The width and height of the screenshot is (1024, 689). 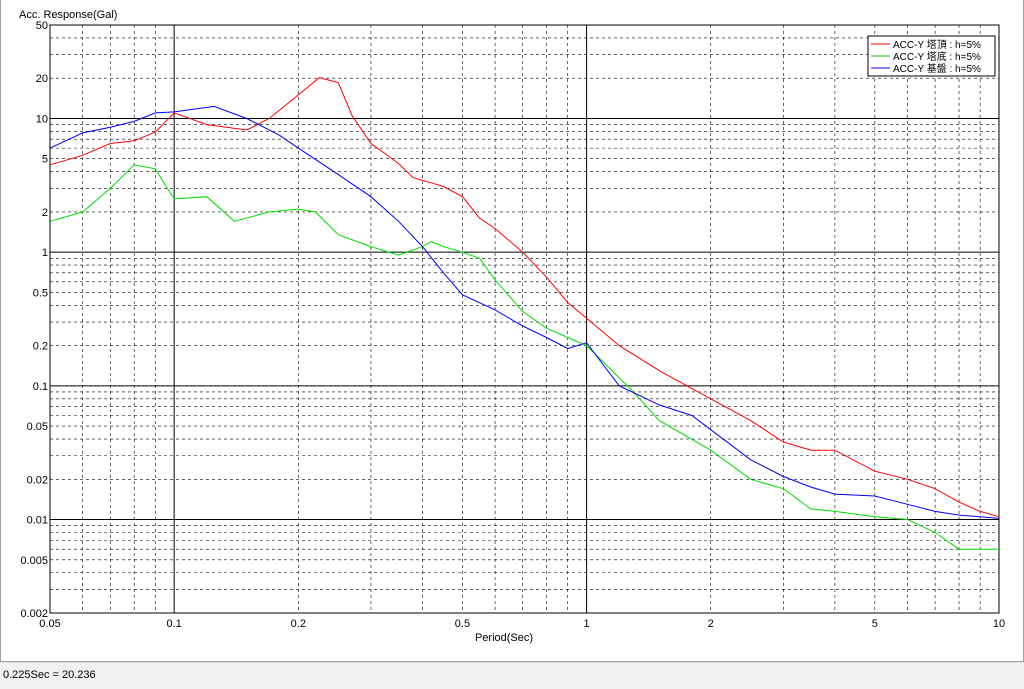 What do you see at coordinates (45, 160) in the screenshot?
I see `y-tick-label: 5` at bounding box center [45, 160].